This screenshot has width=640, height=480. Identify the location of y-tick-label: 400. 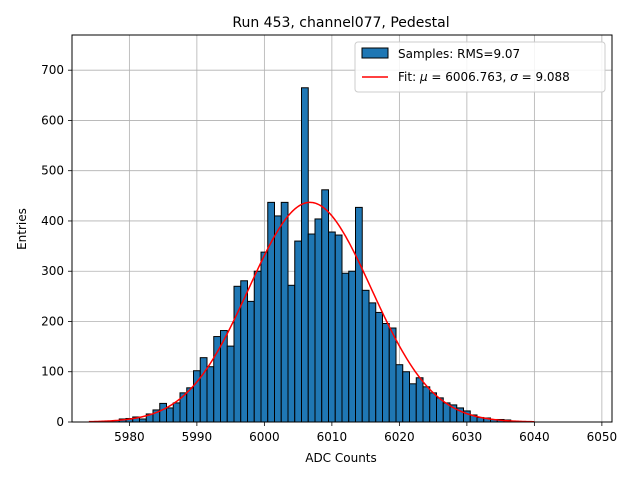
(52, 221).